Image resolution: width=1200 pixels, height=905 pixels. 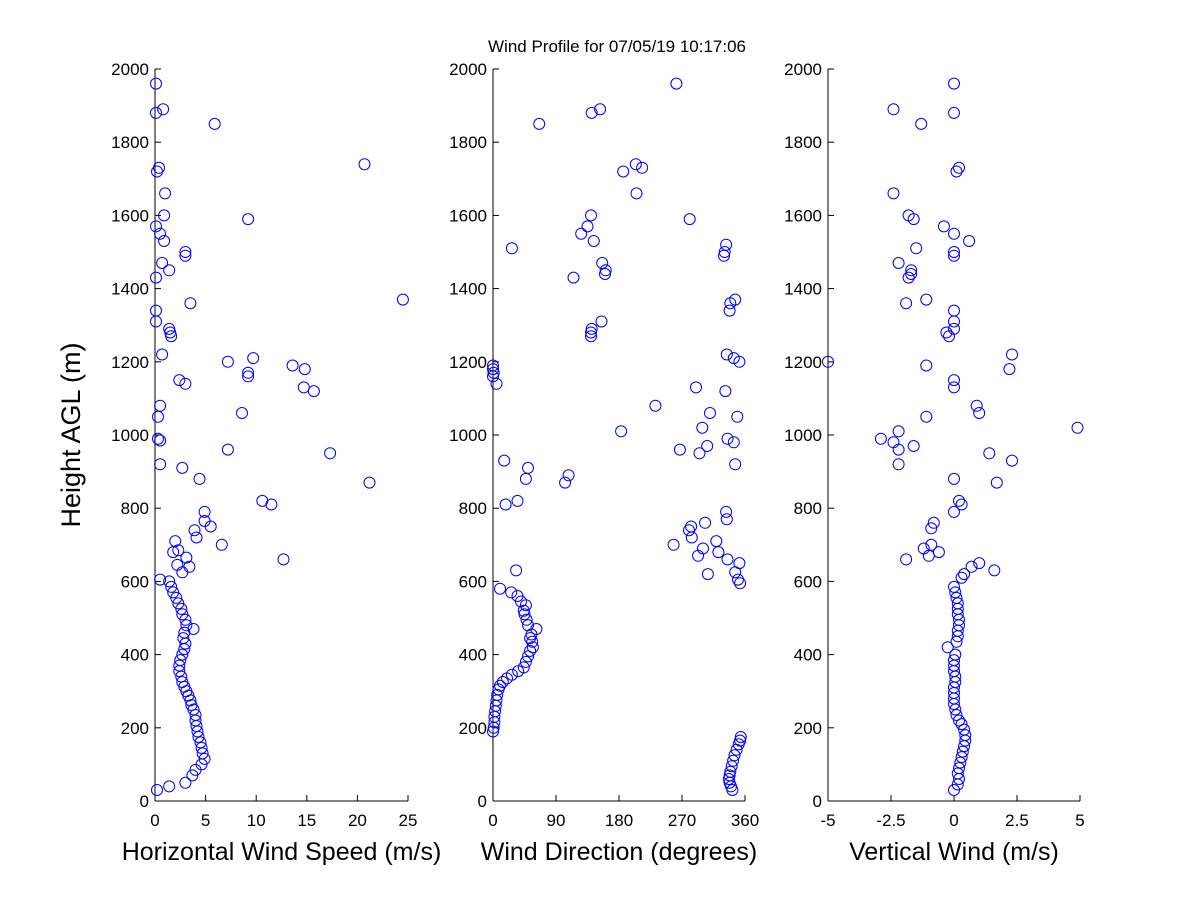 What do you see at coordinates (130, 435) in the screenshot?
I see `y-tick-label: 1000` at bounding box center [130, 435].